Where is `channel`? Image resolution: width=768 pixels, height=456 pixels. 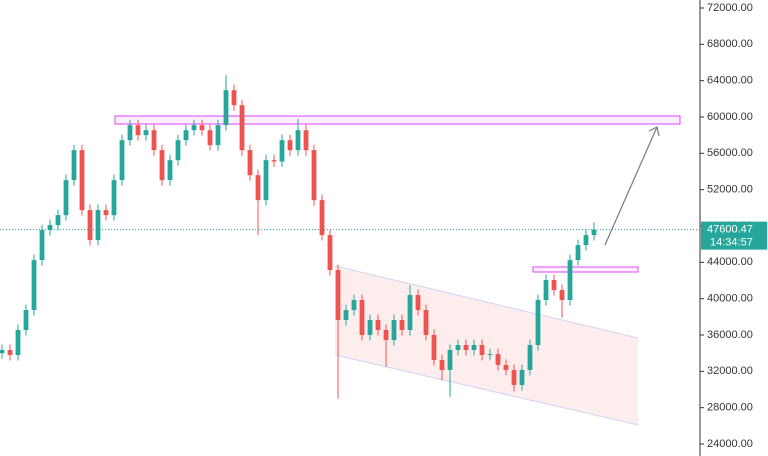
channel is located at coordinates (486, 345).